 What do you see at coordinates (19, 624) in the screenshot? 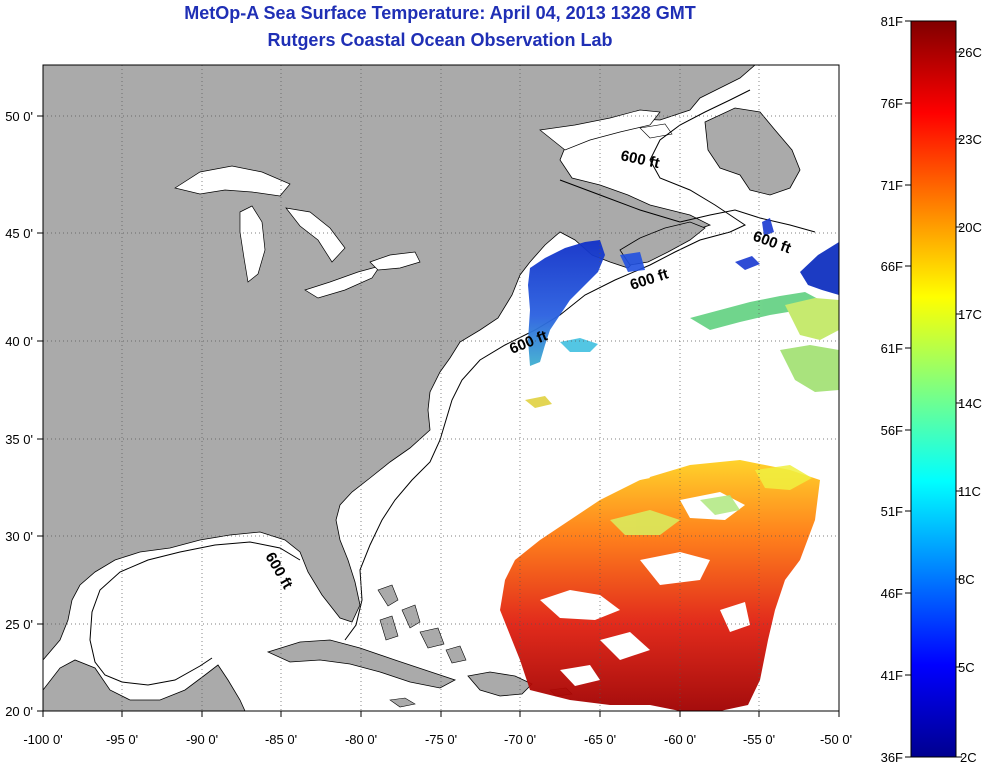
I see `lat-label: 25 0'` at bounding box center [19, 624].